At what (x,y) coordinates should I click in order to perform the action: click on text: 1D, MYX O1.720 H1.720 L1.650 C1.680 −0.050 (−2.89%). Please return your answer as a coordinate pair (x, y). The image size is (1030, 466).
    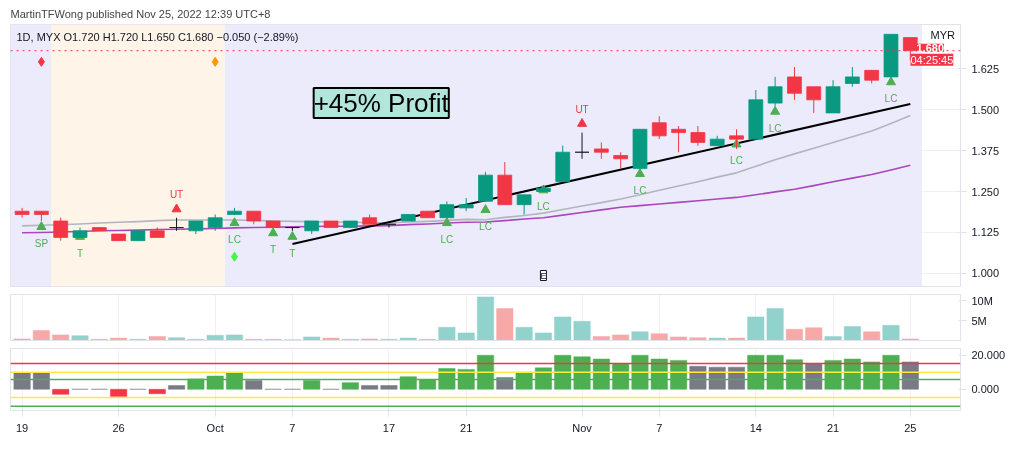
    Looking at the image, I should click on (157, 36).